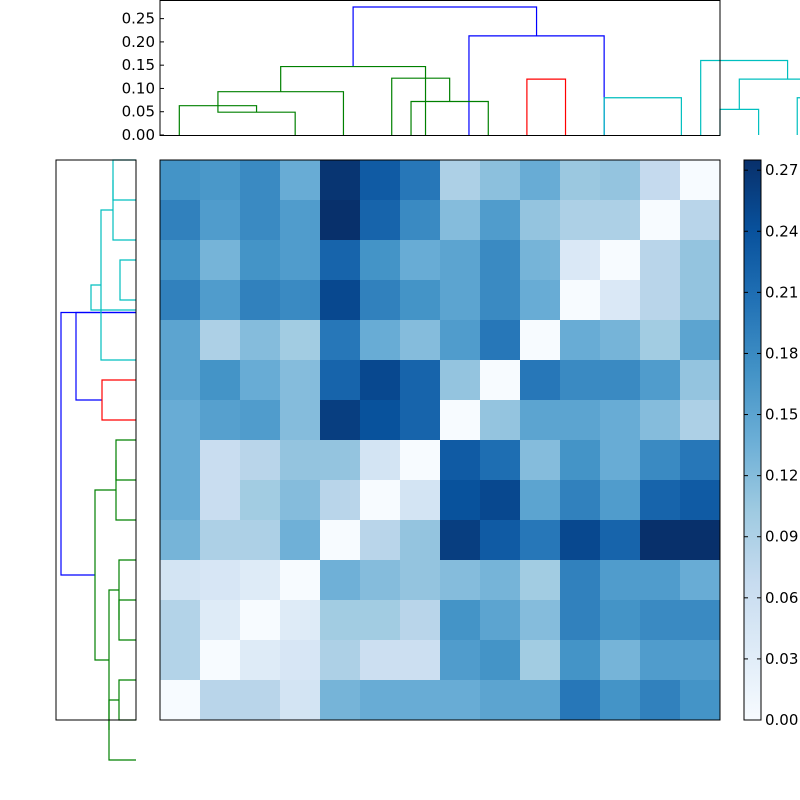 This screenshot has width=800, height=800. Describe the element at coordinates (781, 231) in the screenshot. I see `colorbar-tick-label: 0.24` at that location.